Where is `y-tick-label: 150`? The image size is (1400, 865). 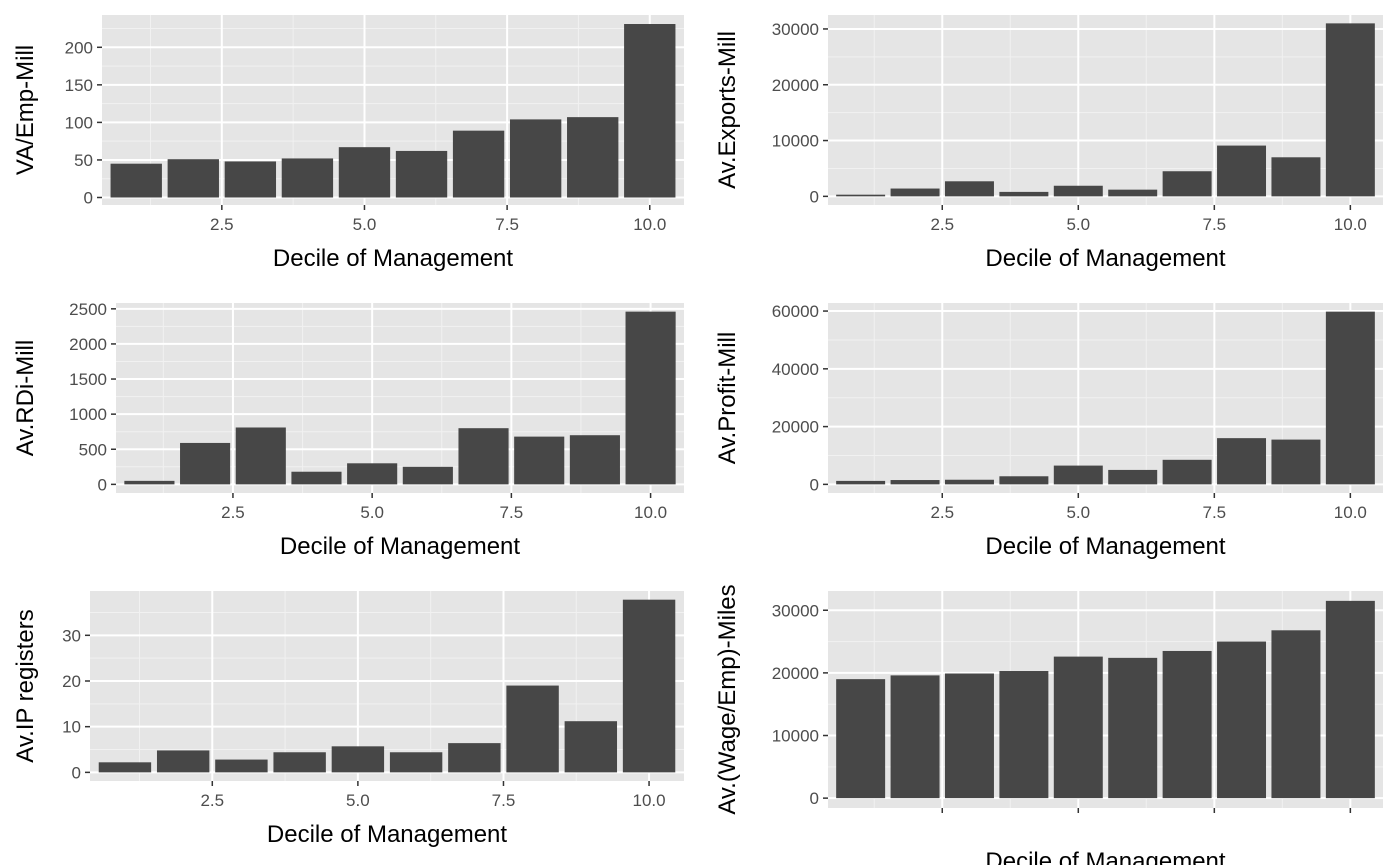 y-tick-label: 150 is located at coordinates (79, 85).